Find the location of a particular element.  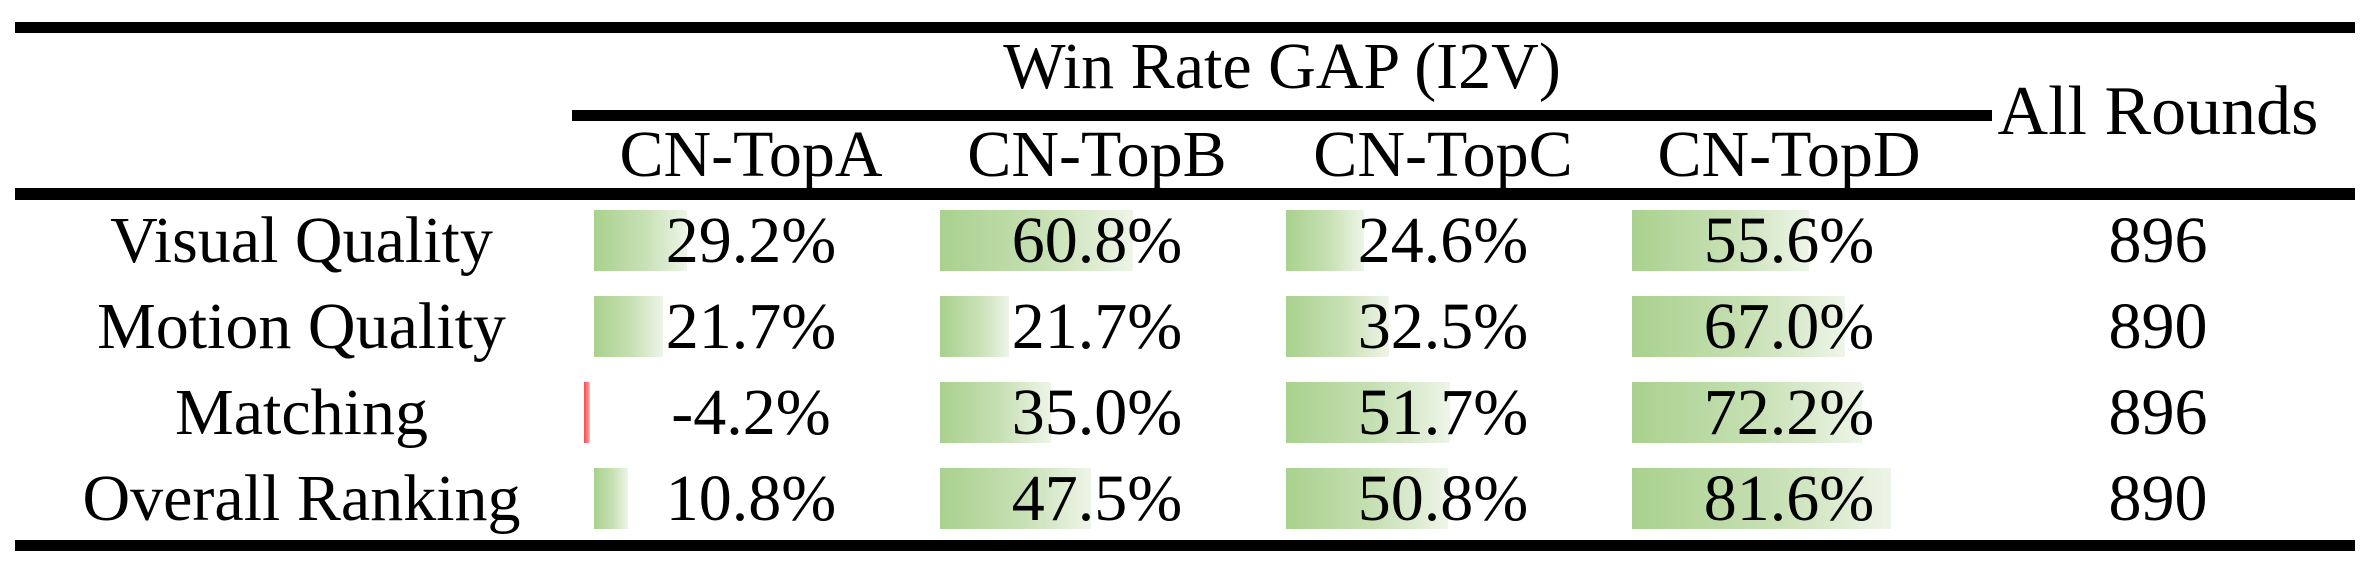

value-cell: 29.2% is located at coordinates (751, 240).